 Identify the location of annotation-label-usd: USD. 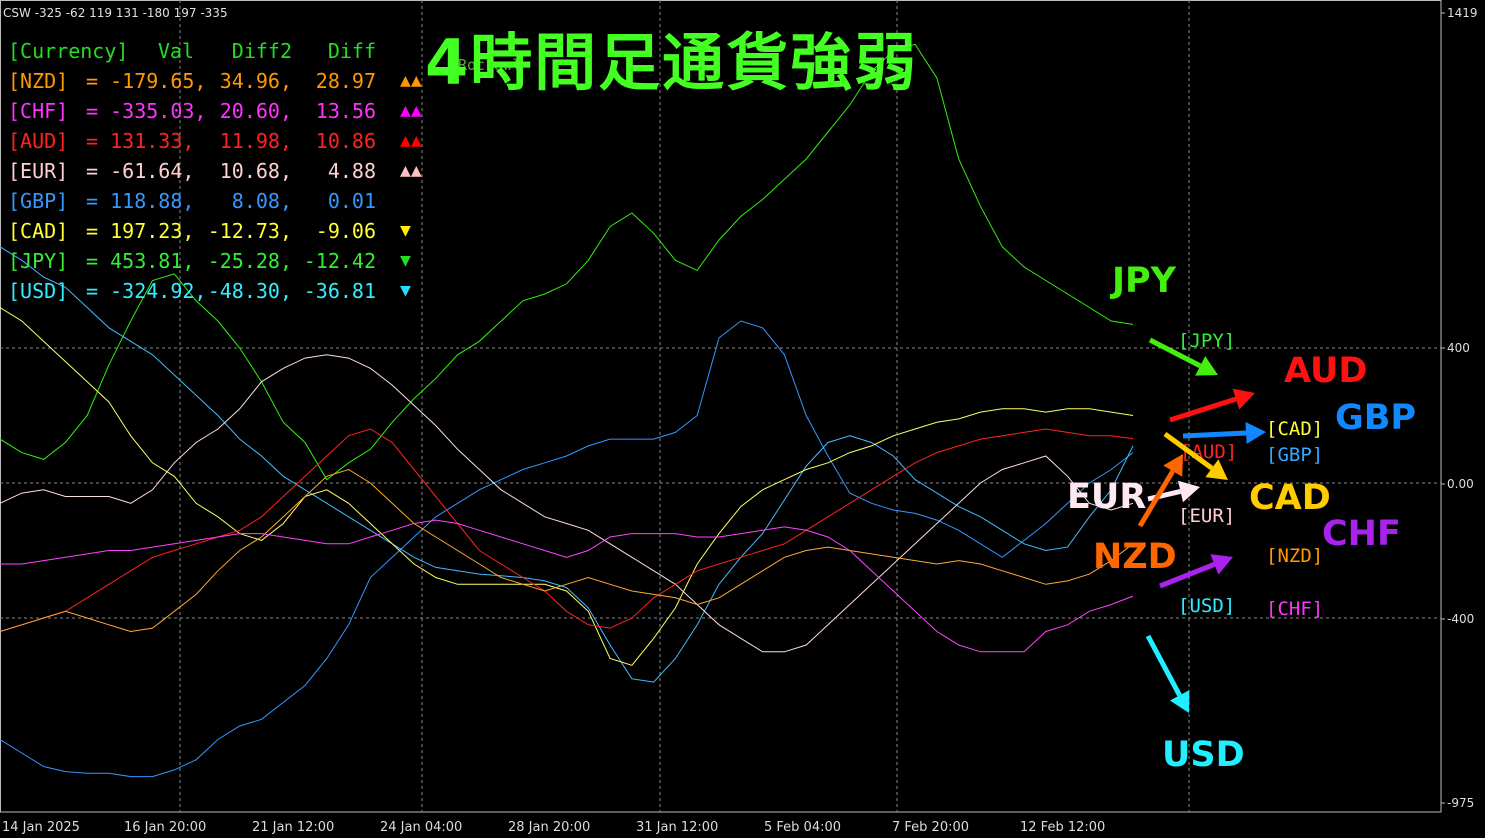
(1203, 755).